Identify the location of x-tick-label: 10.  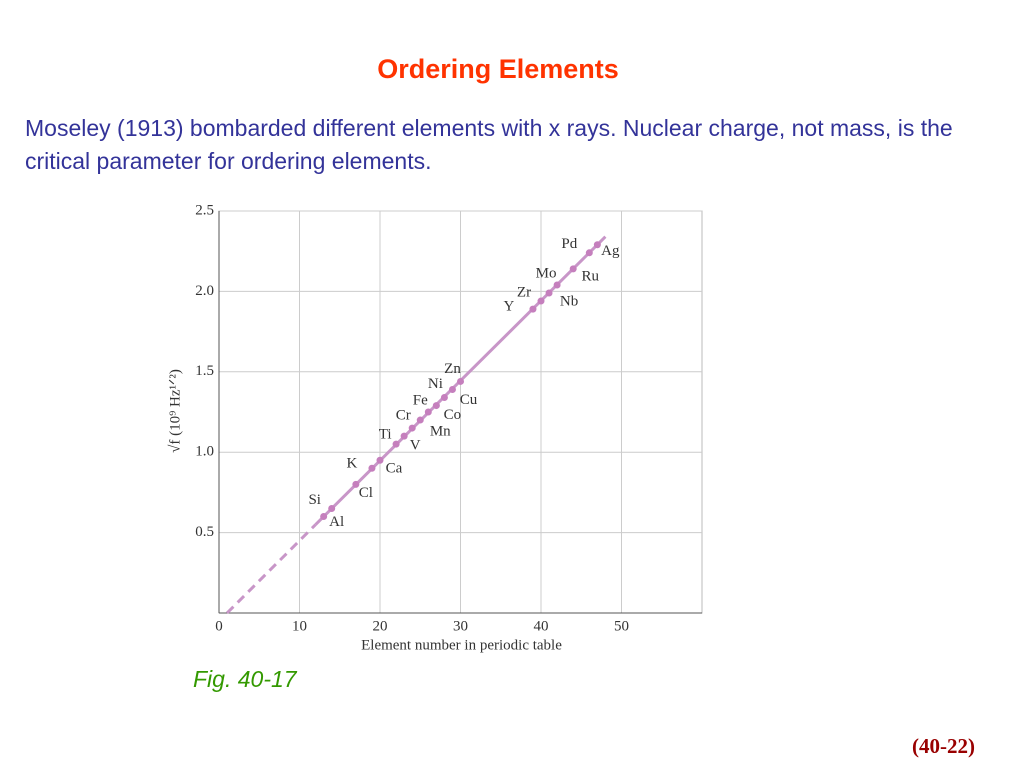
(299, 626).